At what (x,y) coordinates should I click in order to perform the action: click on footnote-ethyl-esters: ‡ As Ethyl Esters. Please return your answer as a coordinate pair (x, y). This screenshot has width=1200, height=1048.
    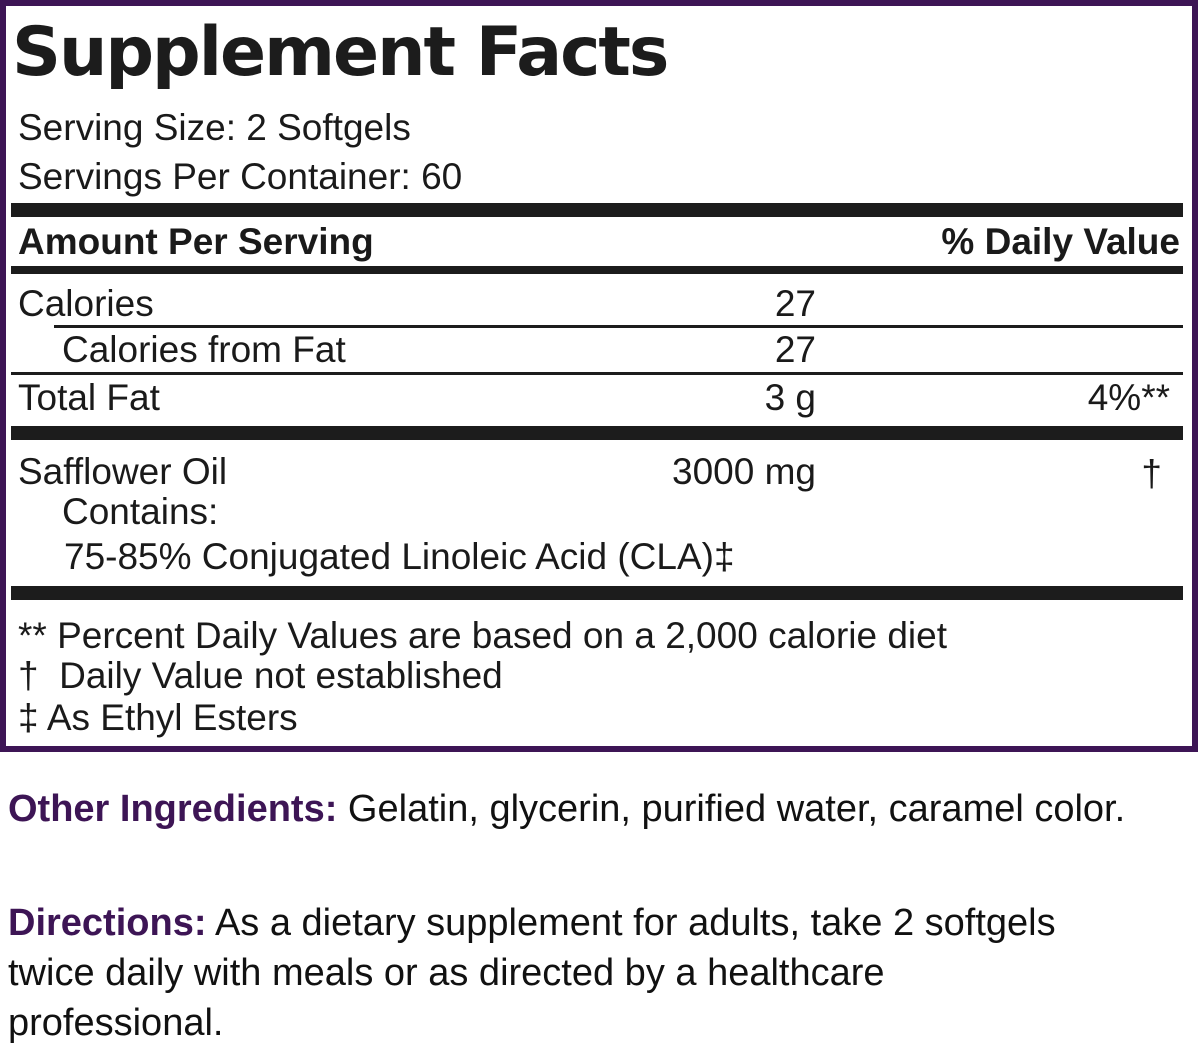
    Looking at the image, I should click on (158, 717).